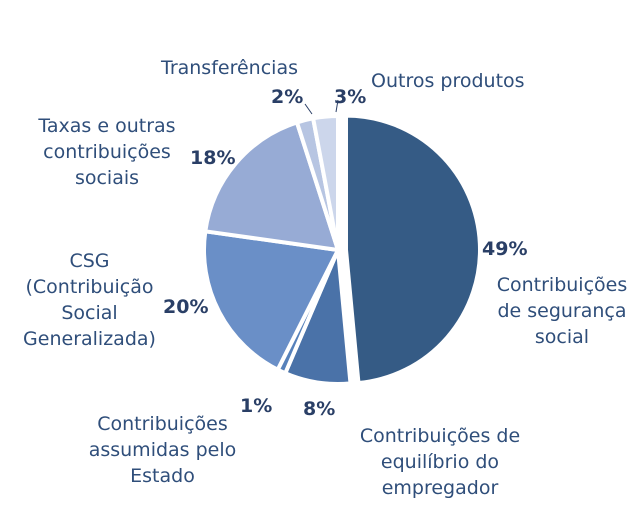  Describe the element at coordinates (325, 183) in the screenshot. I see `pie-slice-outros-produtos` at that location.